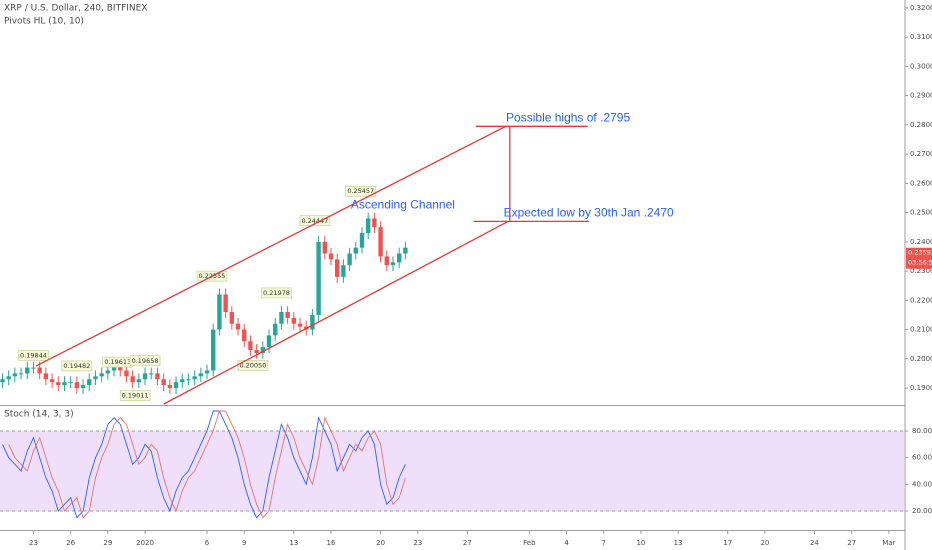 This screenshot has width=932, height=550. Describe the element at coordinates (529, 543) in the screenshot. I see `x-tick-label: Feb` at that location.